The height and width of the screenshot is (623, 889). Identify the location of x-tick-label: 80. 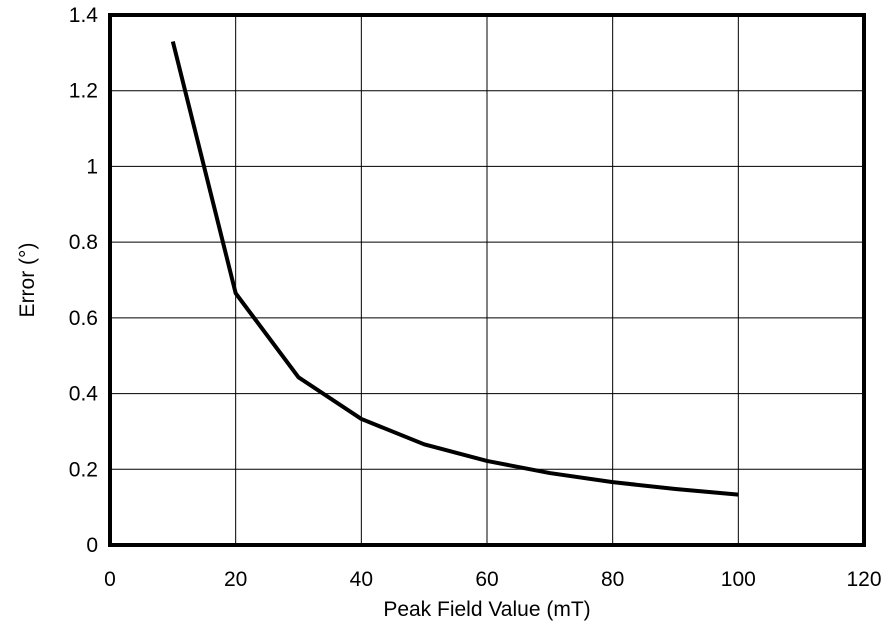
(612, 579).